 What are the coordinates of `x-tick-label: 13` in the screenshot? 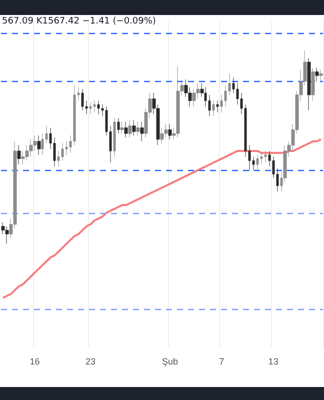 It's located at (273, 361).